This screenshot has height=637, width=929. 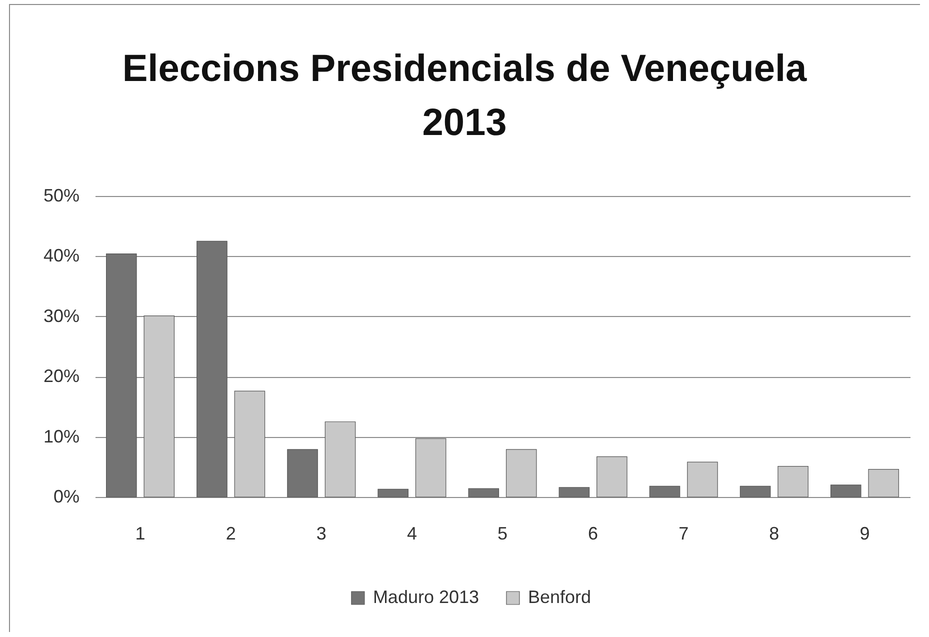 I want to click on y-tick-label: 20%, so click(x=61, y=376).